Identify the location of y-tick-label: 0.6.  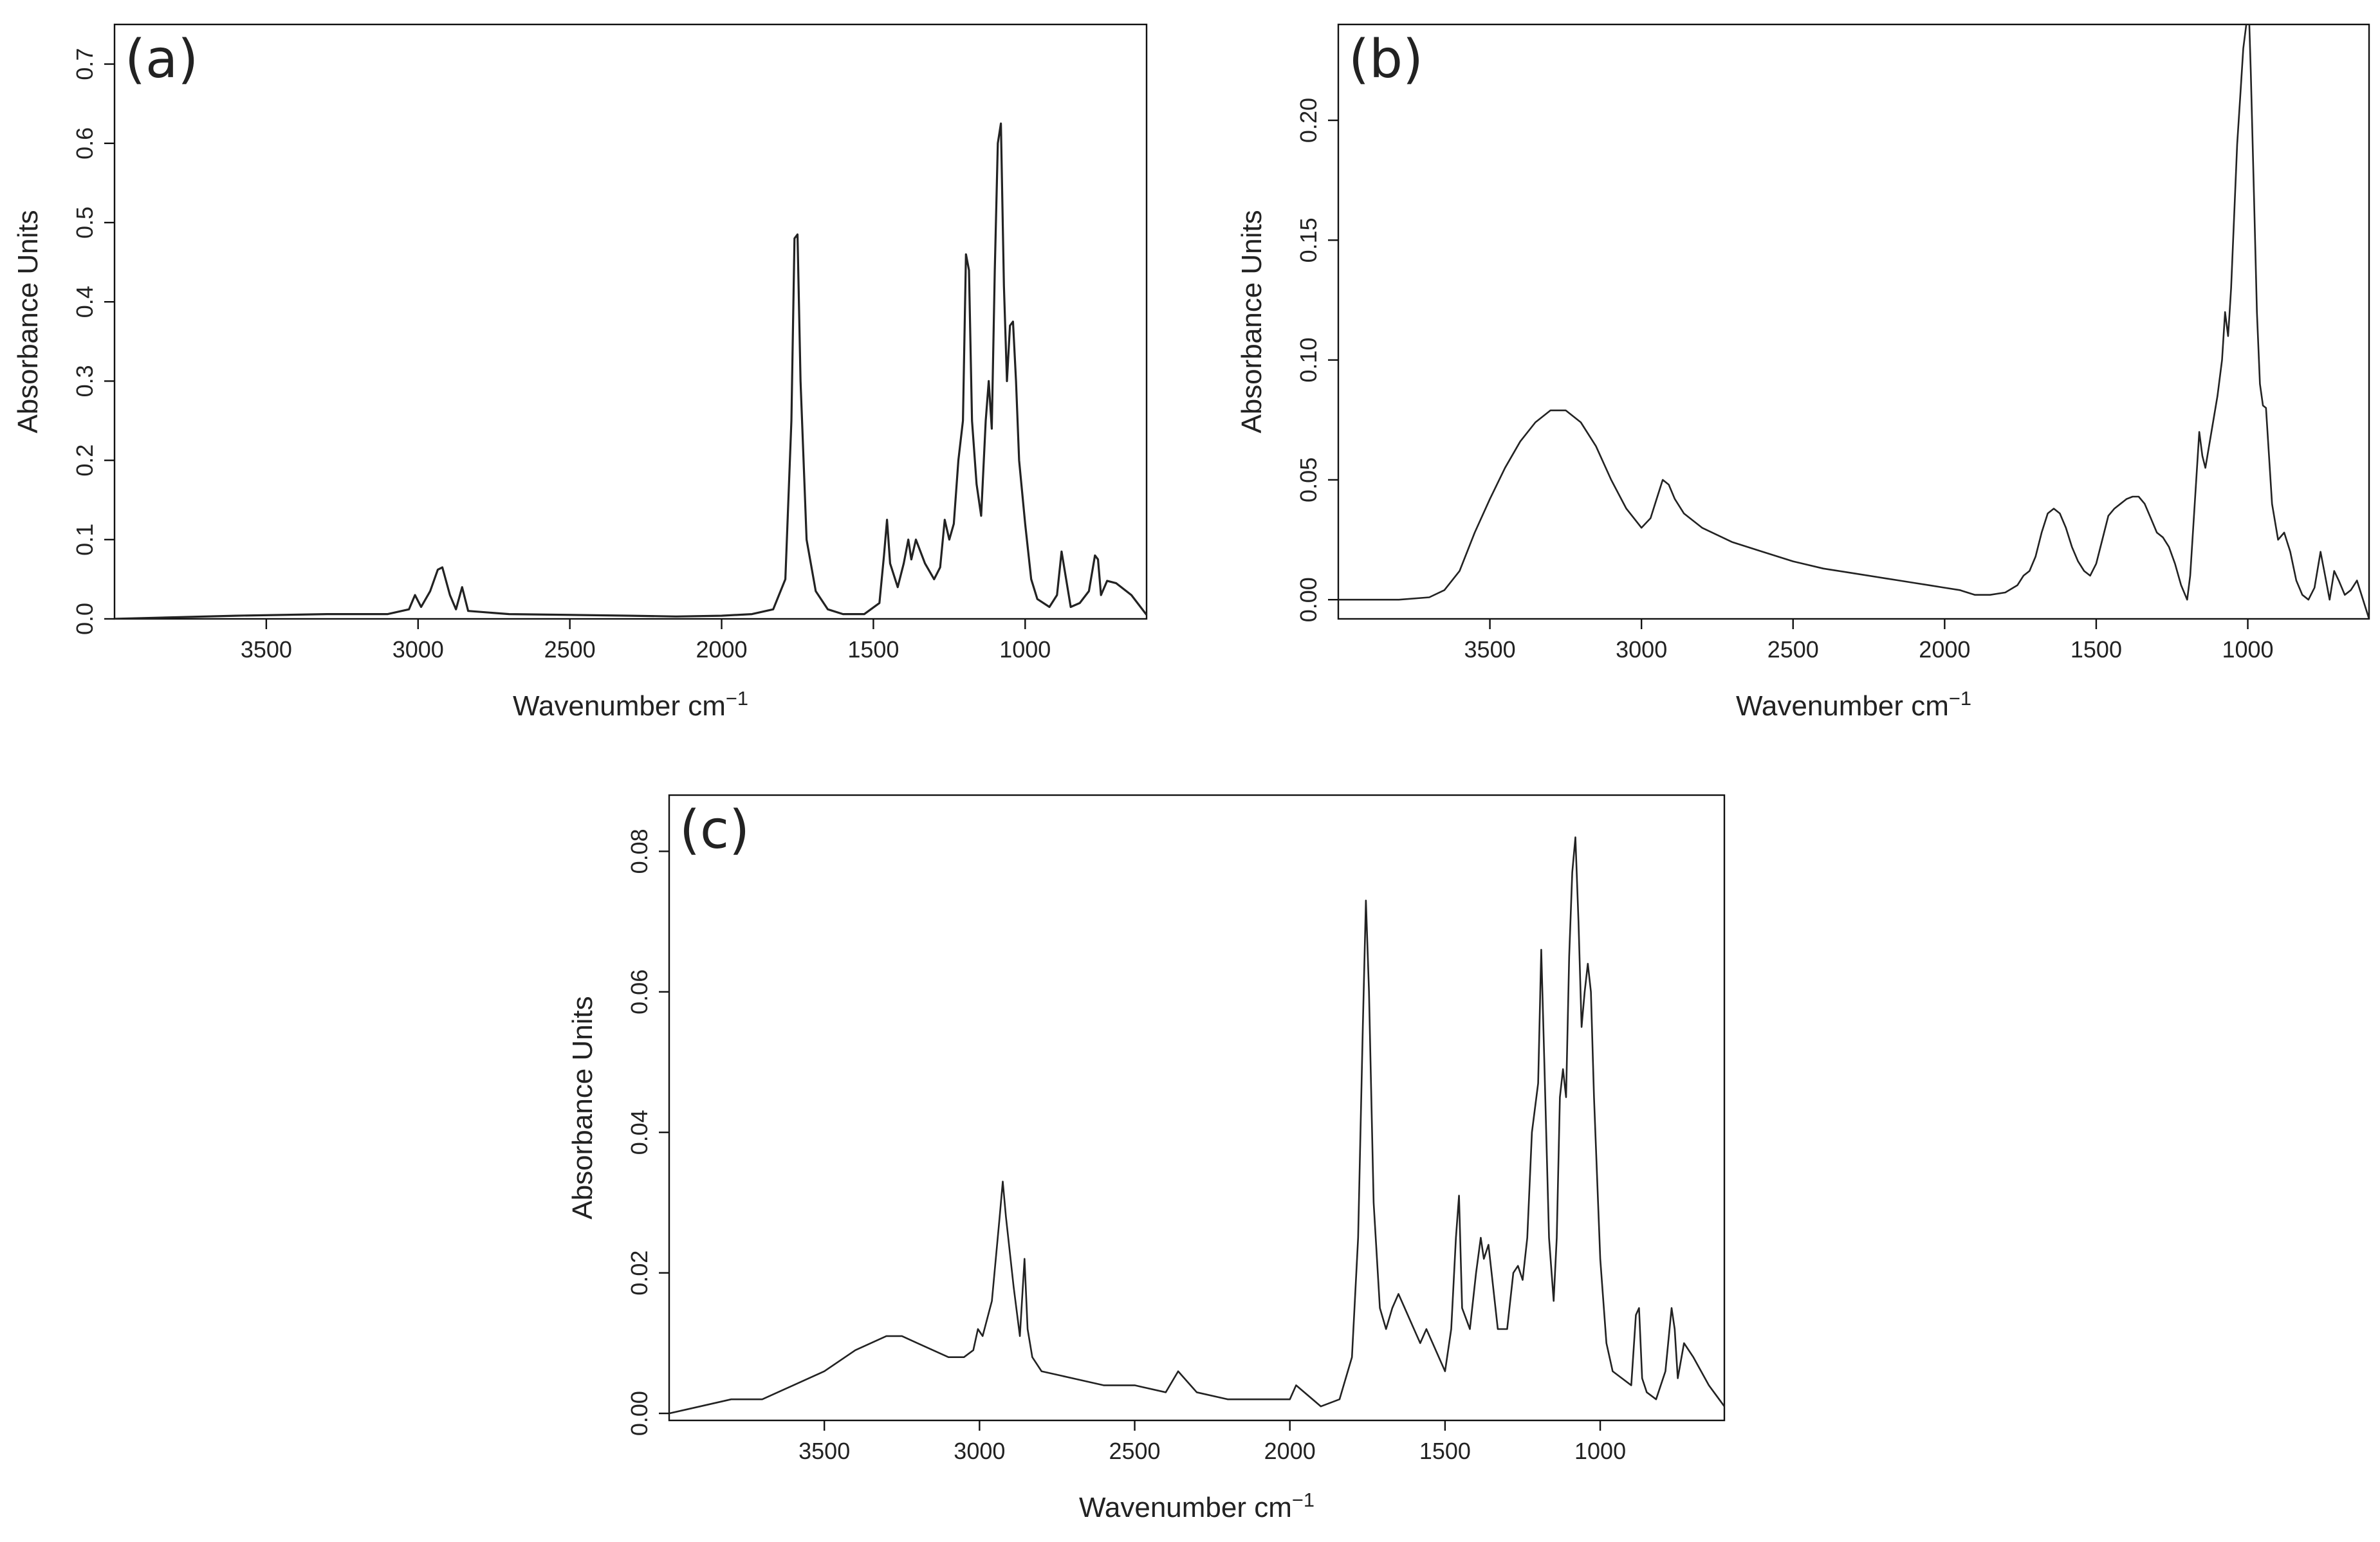
(84, 143).